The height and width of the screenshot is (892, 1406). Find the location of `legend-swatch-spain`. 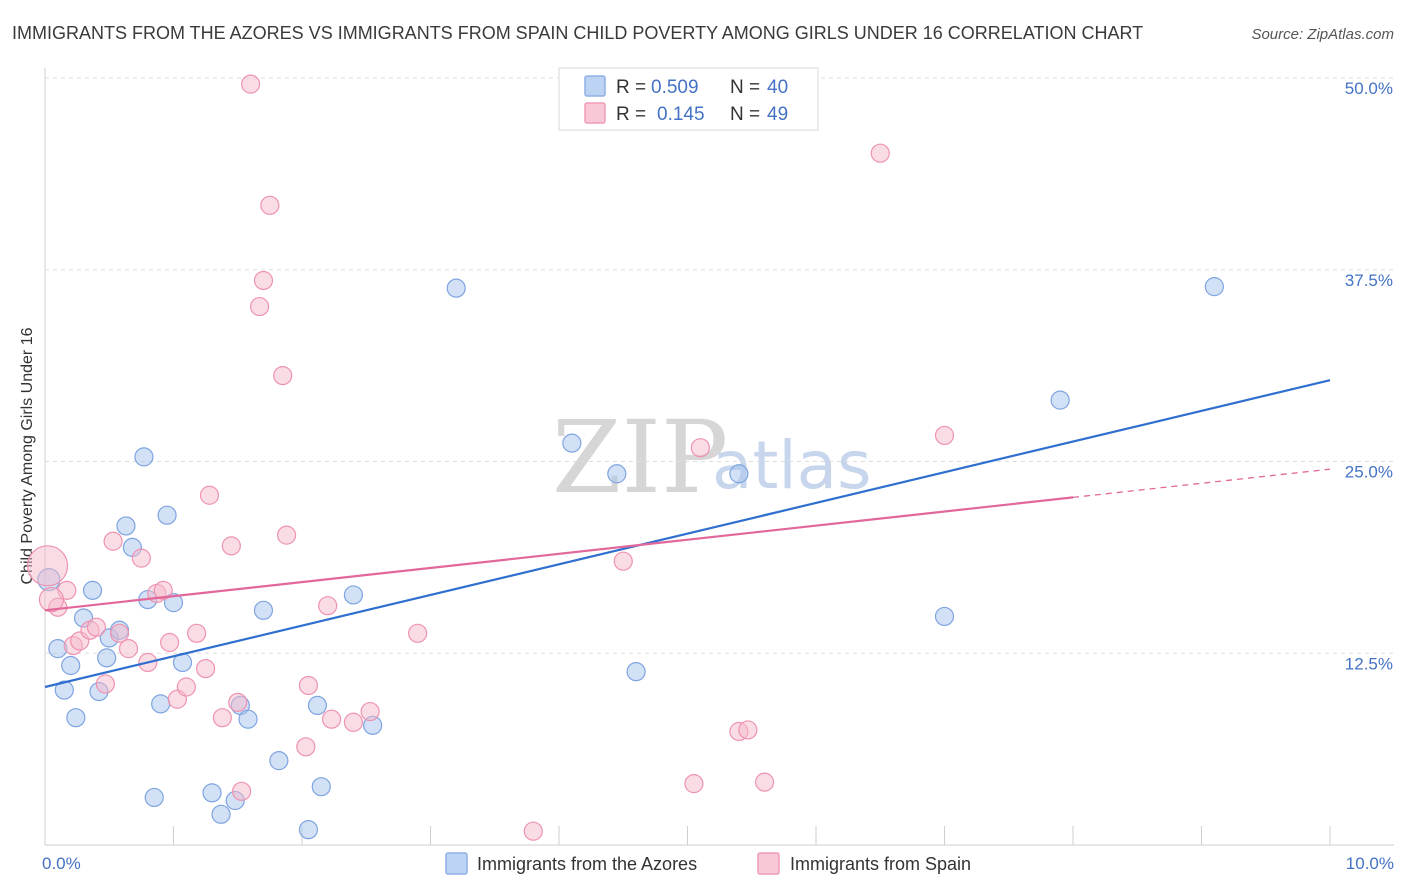

legend-swatch-spain is located at coordinates (595, 113).